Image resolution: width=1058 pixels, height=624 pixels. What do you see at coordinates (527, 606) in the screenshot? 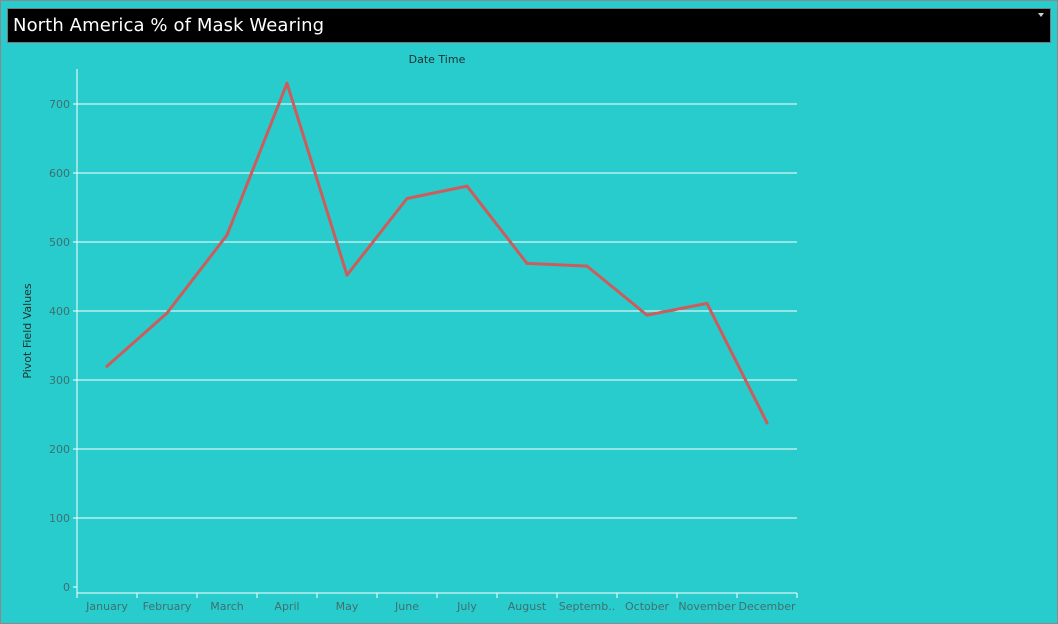
I see `x-tick-label: August` at bounding box center [527, 606].